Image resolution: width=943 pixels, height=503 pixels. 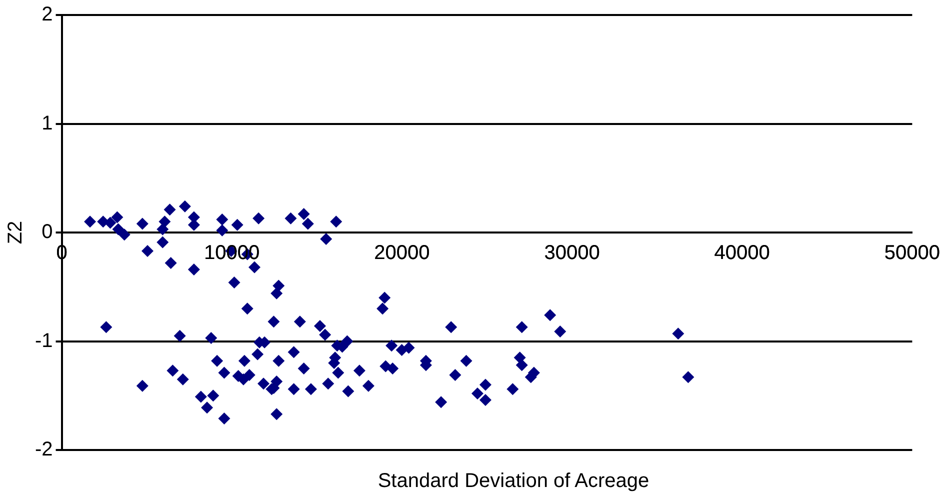 What do you see at coordinates (43, 449) in the screenshot?
I see `y-tick-label: -2` at bounding box center [43, 449].